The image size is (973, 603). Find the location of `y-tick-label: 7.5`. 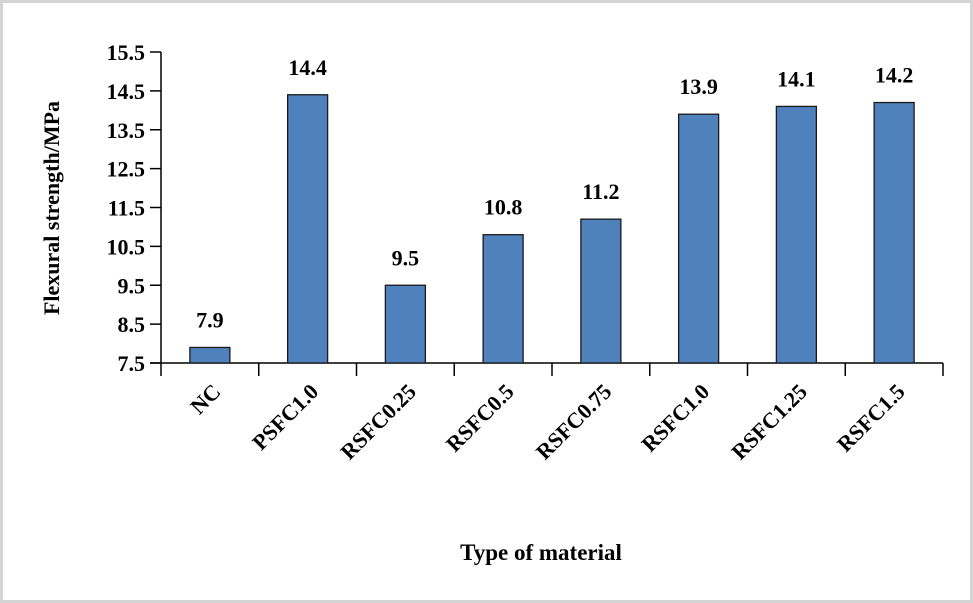

y-tick-label: 7.5 is located at coordinates (132, 363).